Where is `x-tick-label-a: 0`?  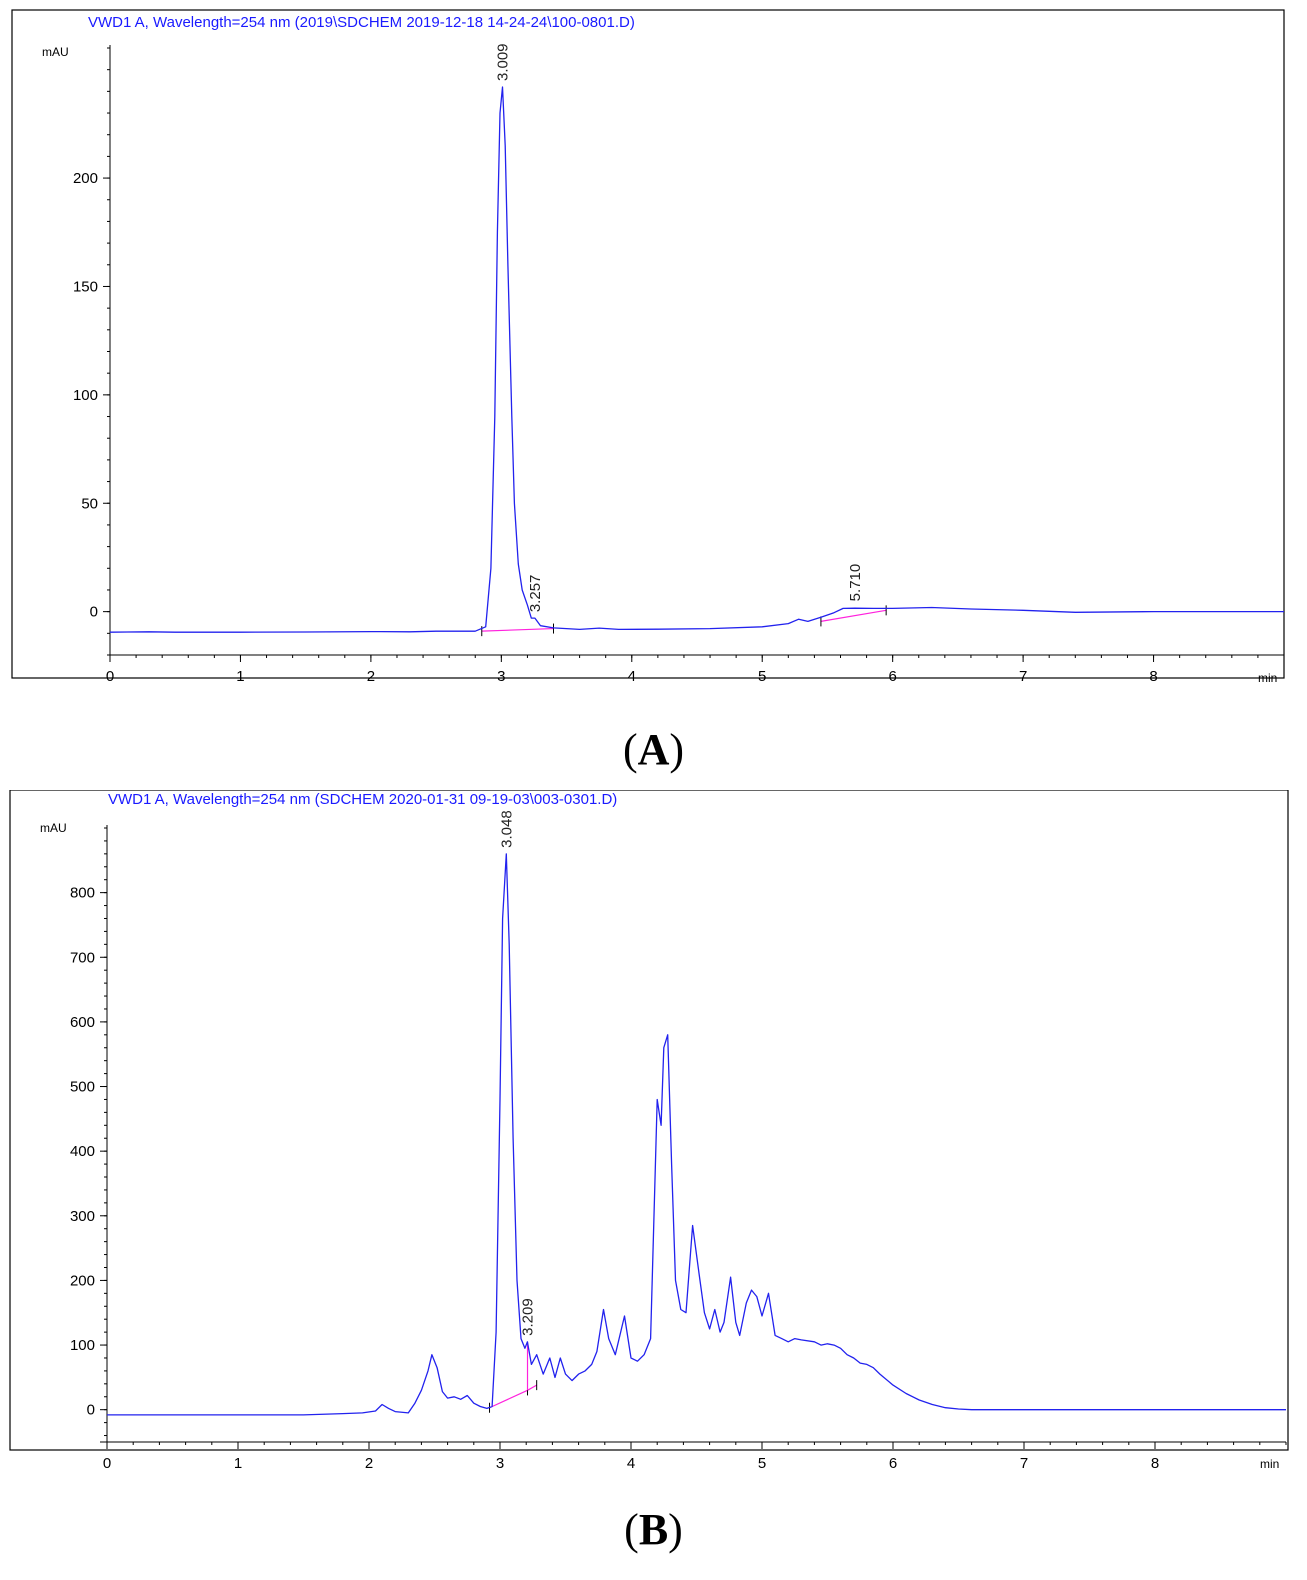 x-tick-label-a: 0 is located at coordinates (110, 676).